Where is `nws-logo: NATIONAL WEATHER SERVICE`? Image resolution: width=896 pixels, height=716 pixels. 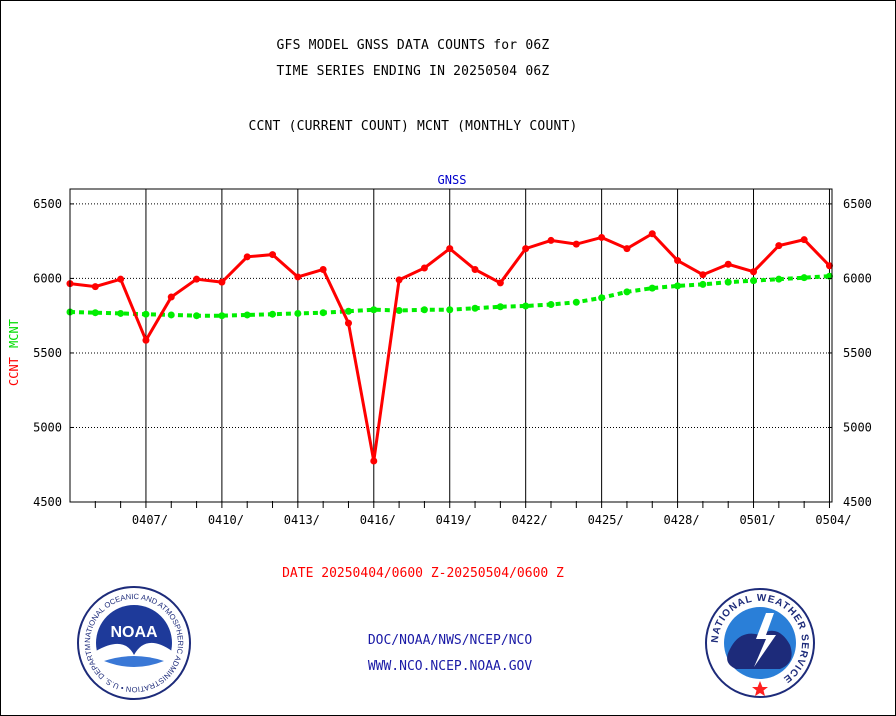 nws-logo: NATIONAL WEATHER SERVICE is located at coordinates (760, 643).